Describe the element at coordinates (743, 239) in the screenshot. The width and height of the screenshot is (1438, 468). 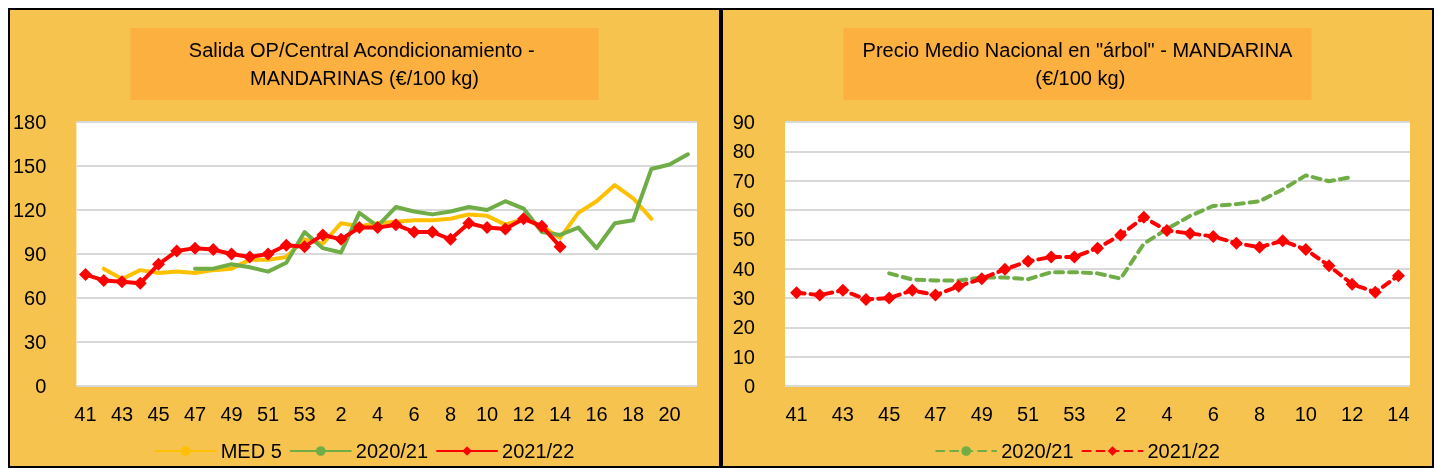
I see `y-tick-label: 50` at that location.